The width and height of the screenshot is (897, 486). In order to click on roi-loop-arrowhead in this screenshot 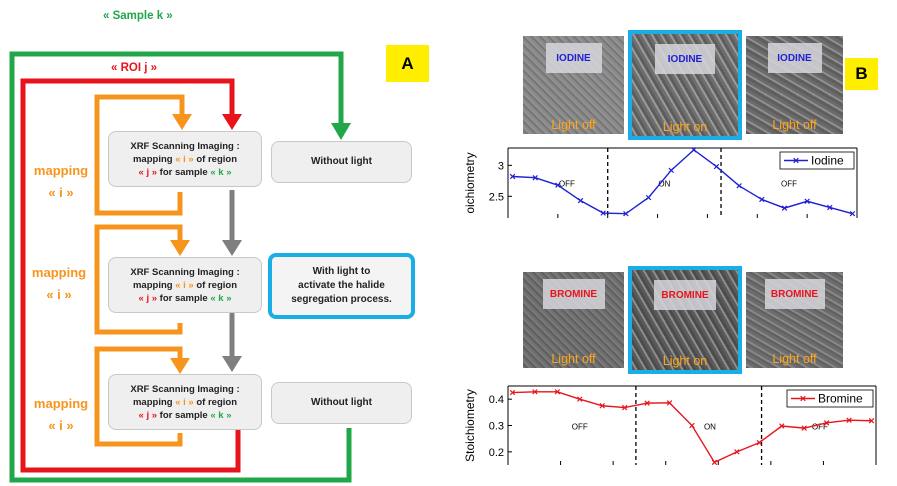, I will do `click(232, 122)`.